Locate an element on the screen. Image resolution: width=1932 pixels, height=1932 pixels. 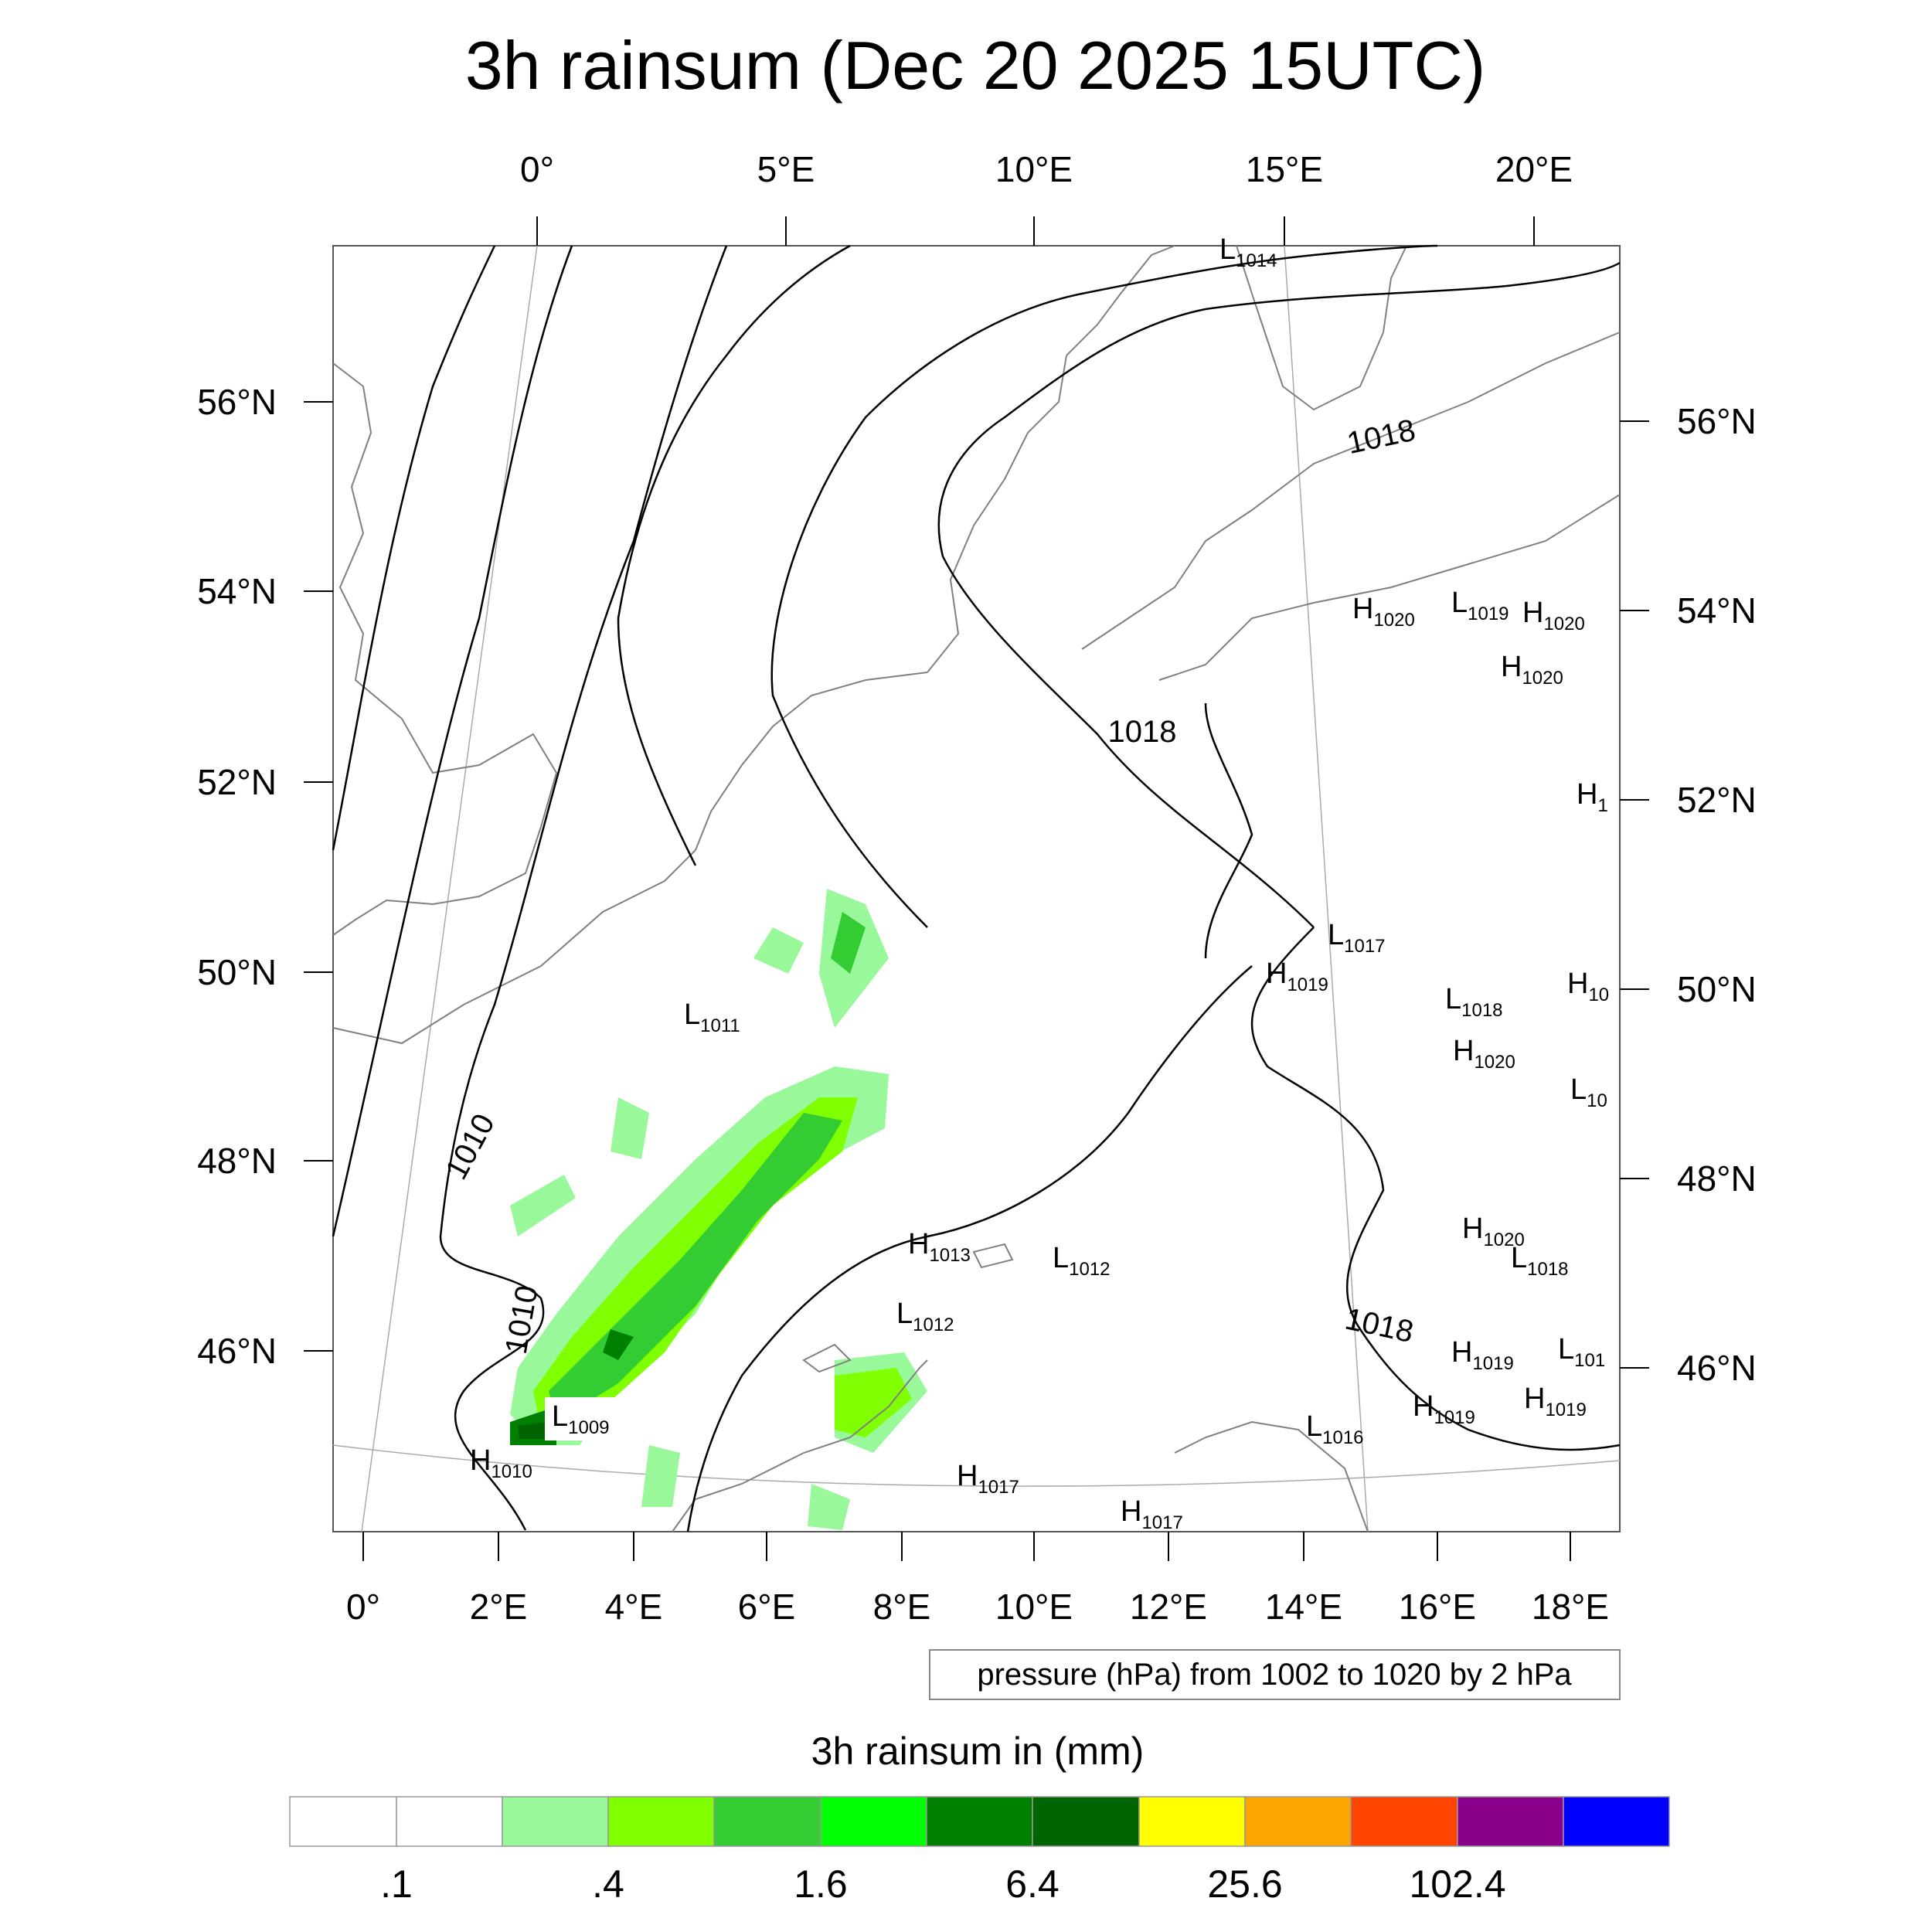
right-lat-labels: 56°N 54°N 52°N 50°N 48°N 46°N is located at coordinates (1717, 894).